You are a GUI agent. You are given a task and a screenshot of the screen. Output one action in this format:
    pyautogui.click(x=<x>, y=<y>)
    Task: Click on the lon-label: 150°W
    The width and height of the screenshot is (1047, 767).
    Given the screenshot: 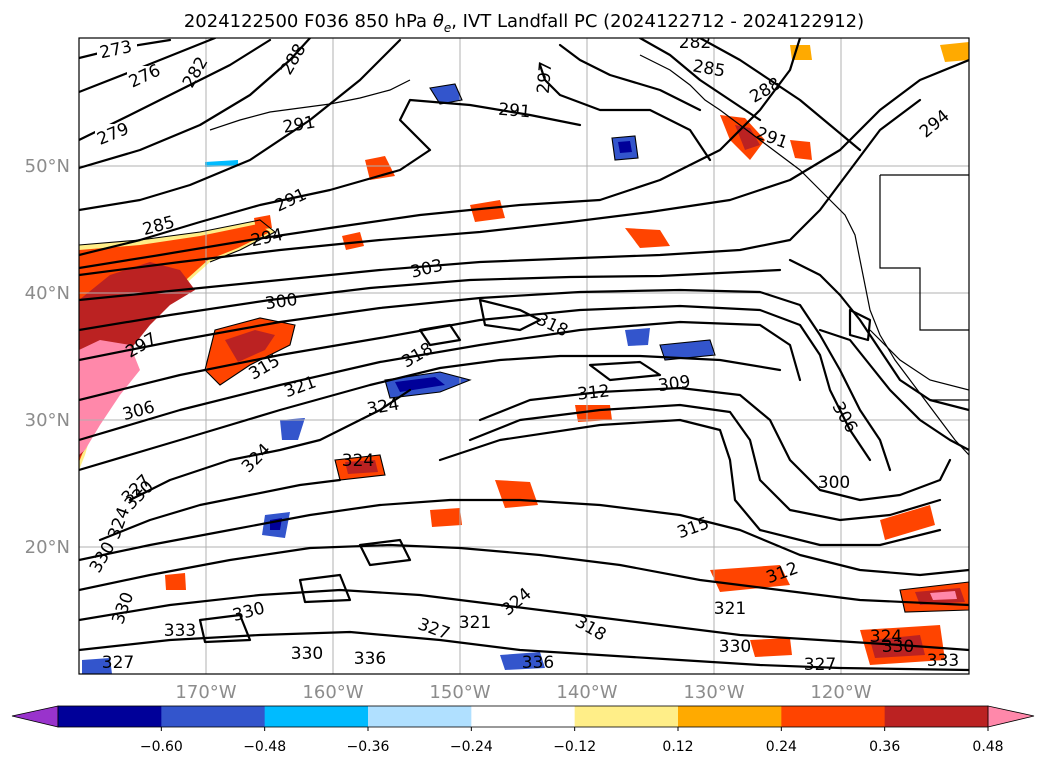 What is the action you would take?
    pyautogui.click(x=459, y=692)
    